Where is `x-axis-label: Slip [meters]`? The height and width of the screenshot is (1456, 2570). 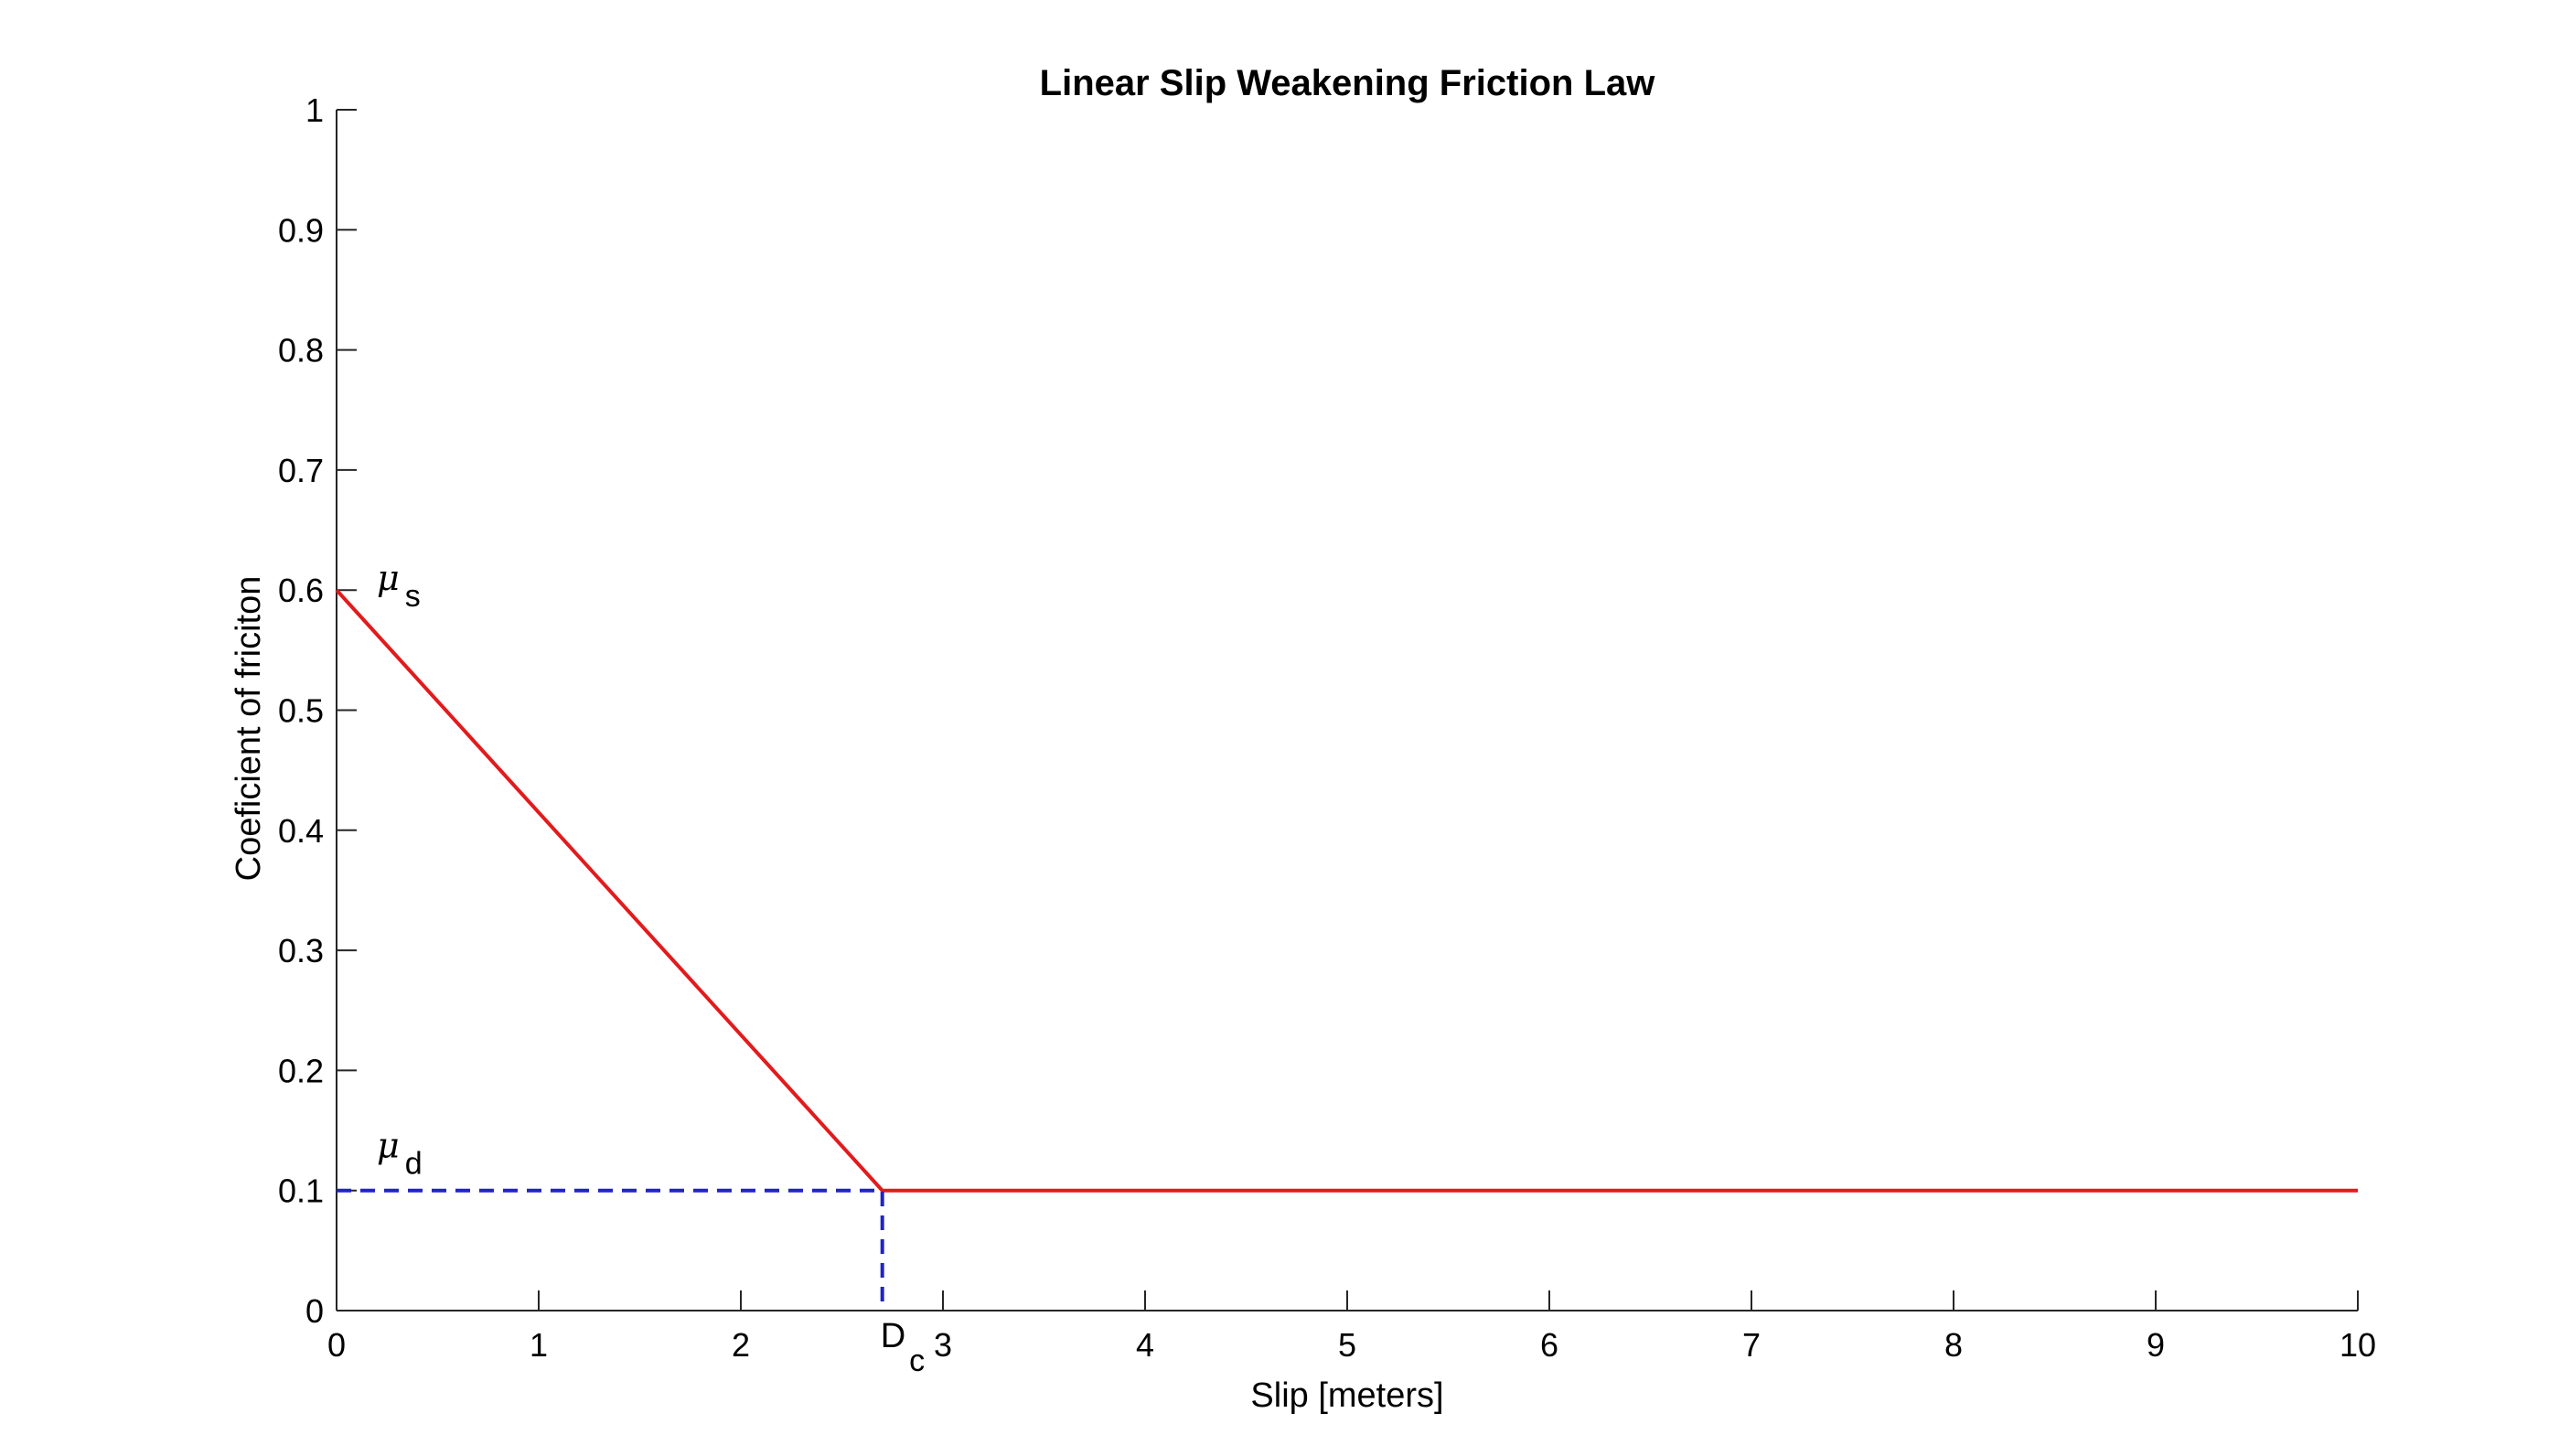
x-axis-label: Slip [meters] is located at coordinates (1346, 1395).